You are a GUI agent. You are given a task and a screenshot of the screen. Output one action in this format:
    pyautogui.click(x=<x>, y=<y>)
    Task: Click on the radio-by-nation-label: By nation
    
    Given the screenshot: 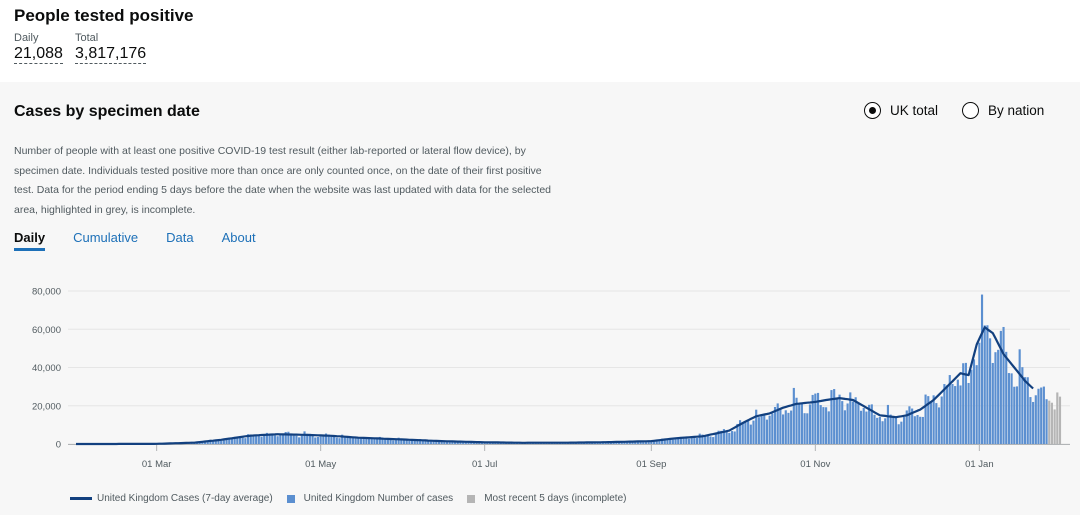 What is the action you would take?
    pyautogui.click(x=1016, y=110)
    